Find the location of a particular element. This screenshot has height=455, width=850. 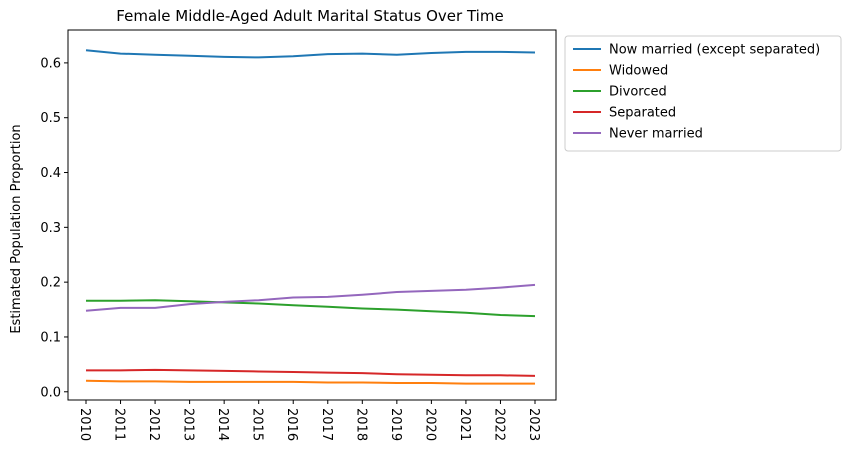

x-tick-label: 2016 is located at coordinates (291, 424).